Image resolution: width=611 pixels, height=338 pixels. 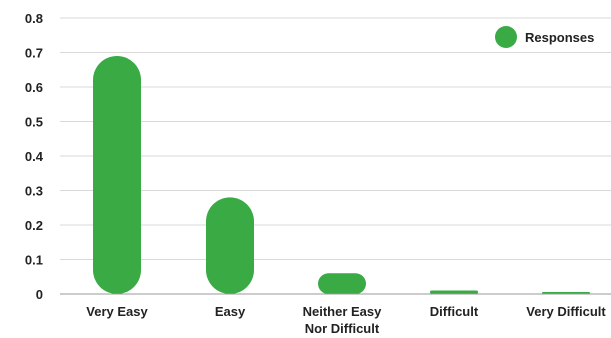 What do you see at coordinates (34, 18) in the screenshot?
I see `y-tick-label: 0.8` at bounding box center [34, 18].